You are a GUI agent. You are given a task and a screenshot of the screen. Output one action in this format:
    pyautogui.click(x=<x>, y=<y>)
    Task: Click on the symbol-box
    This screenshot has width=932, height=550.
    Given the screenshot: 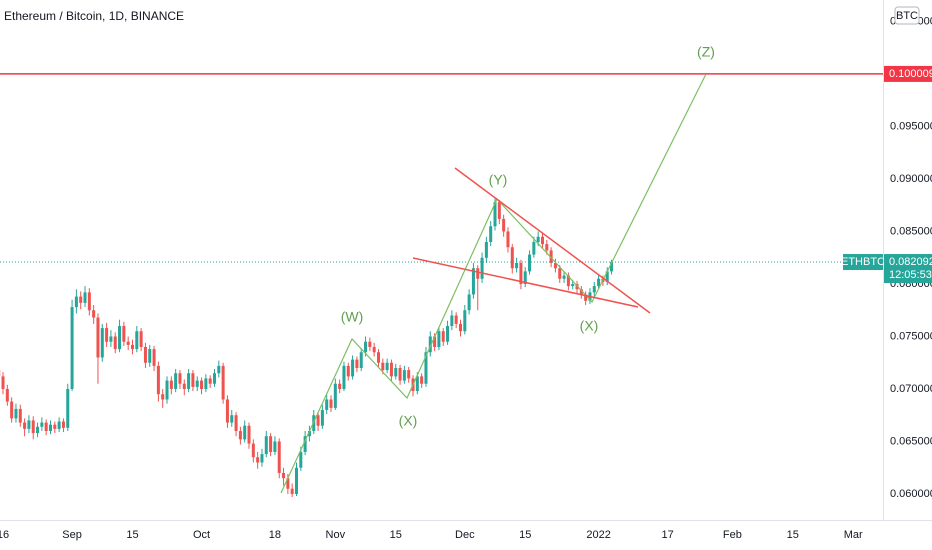 What is the action you would take?
    pyautogui.click(x=863, y=262)
    